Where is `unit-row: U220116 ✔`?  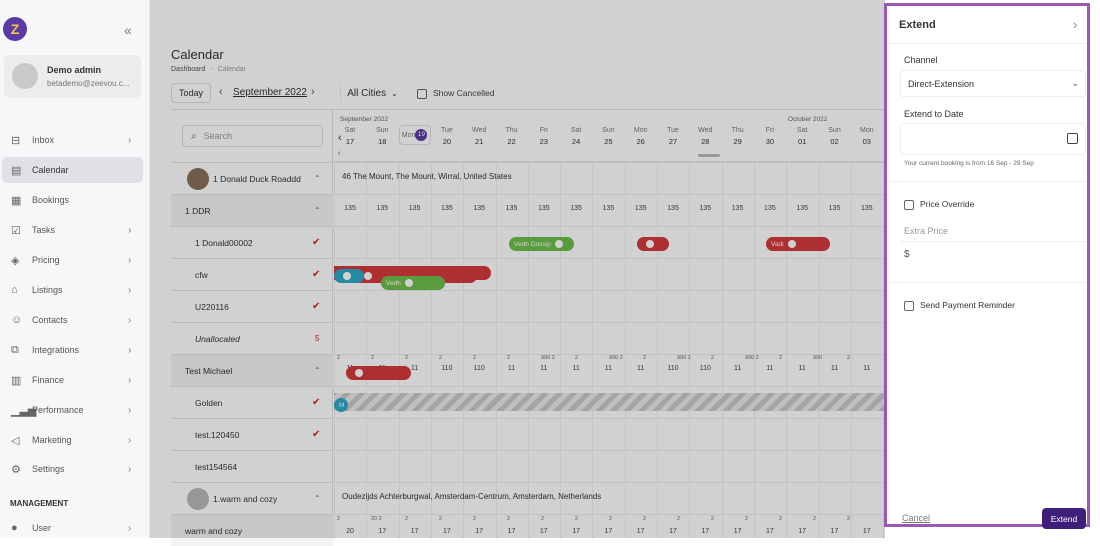 unit-row: U220116 ✔ is located at coordinates (252, 306).